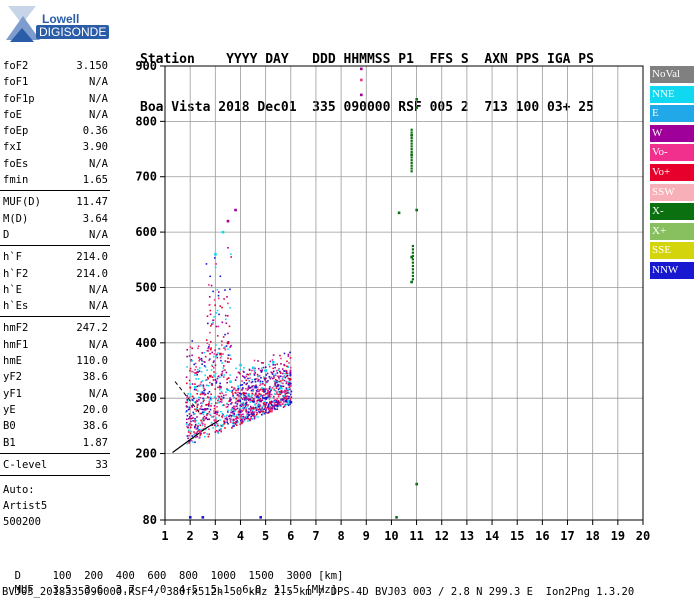  Describe the element at coordinates (286, 401) in the screenshot. I see `data-point-nnw` at that location.